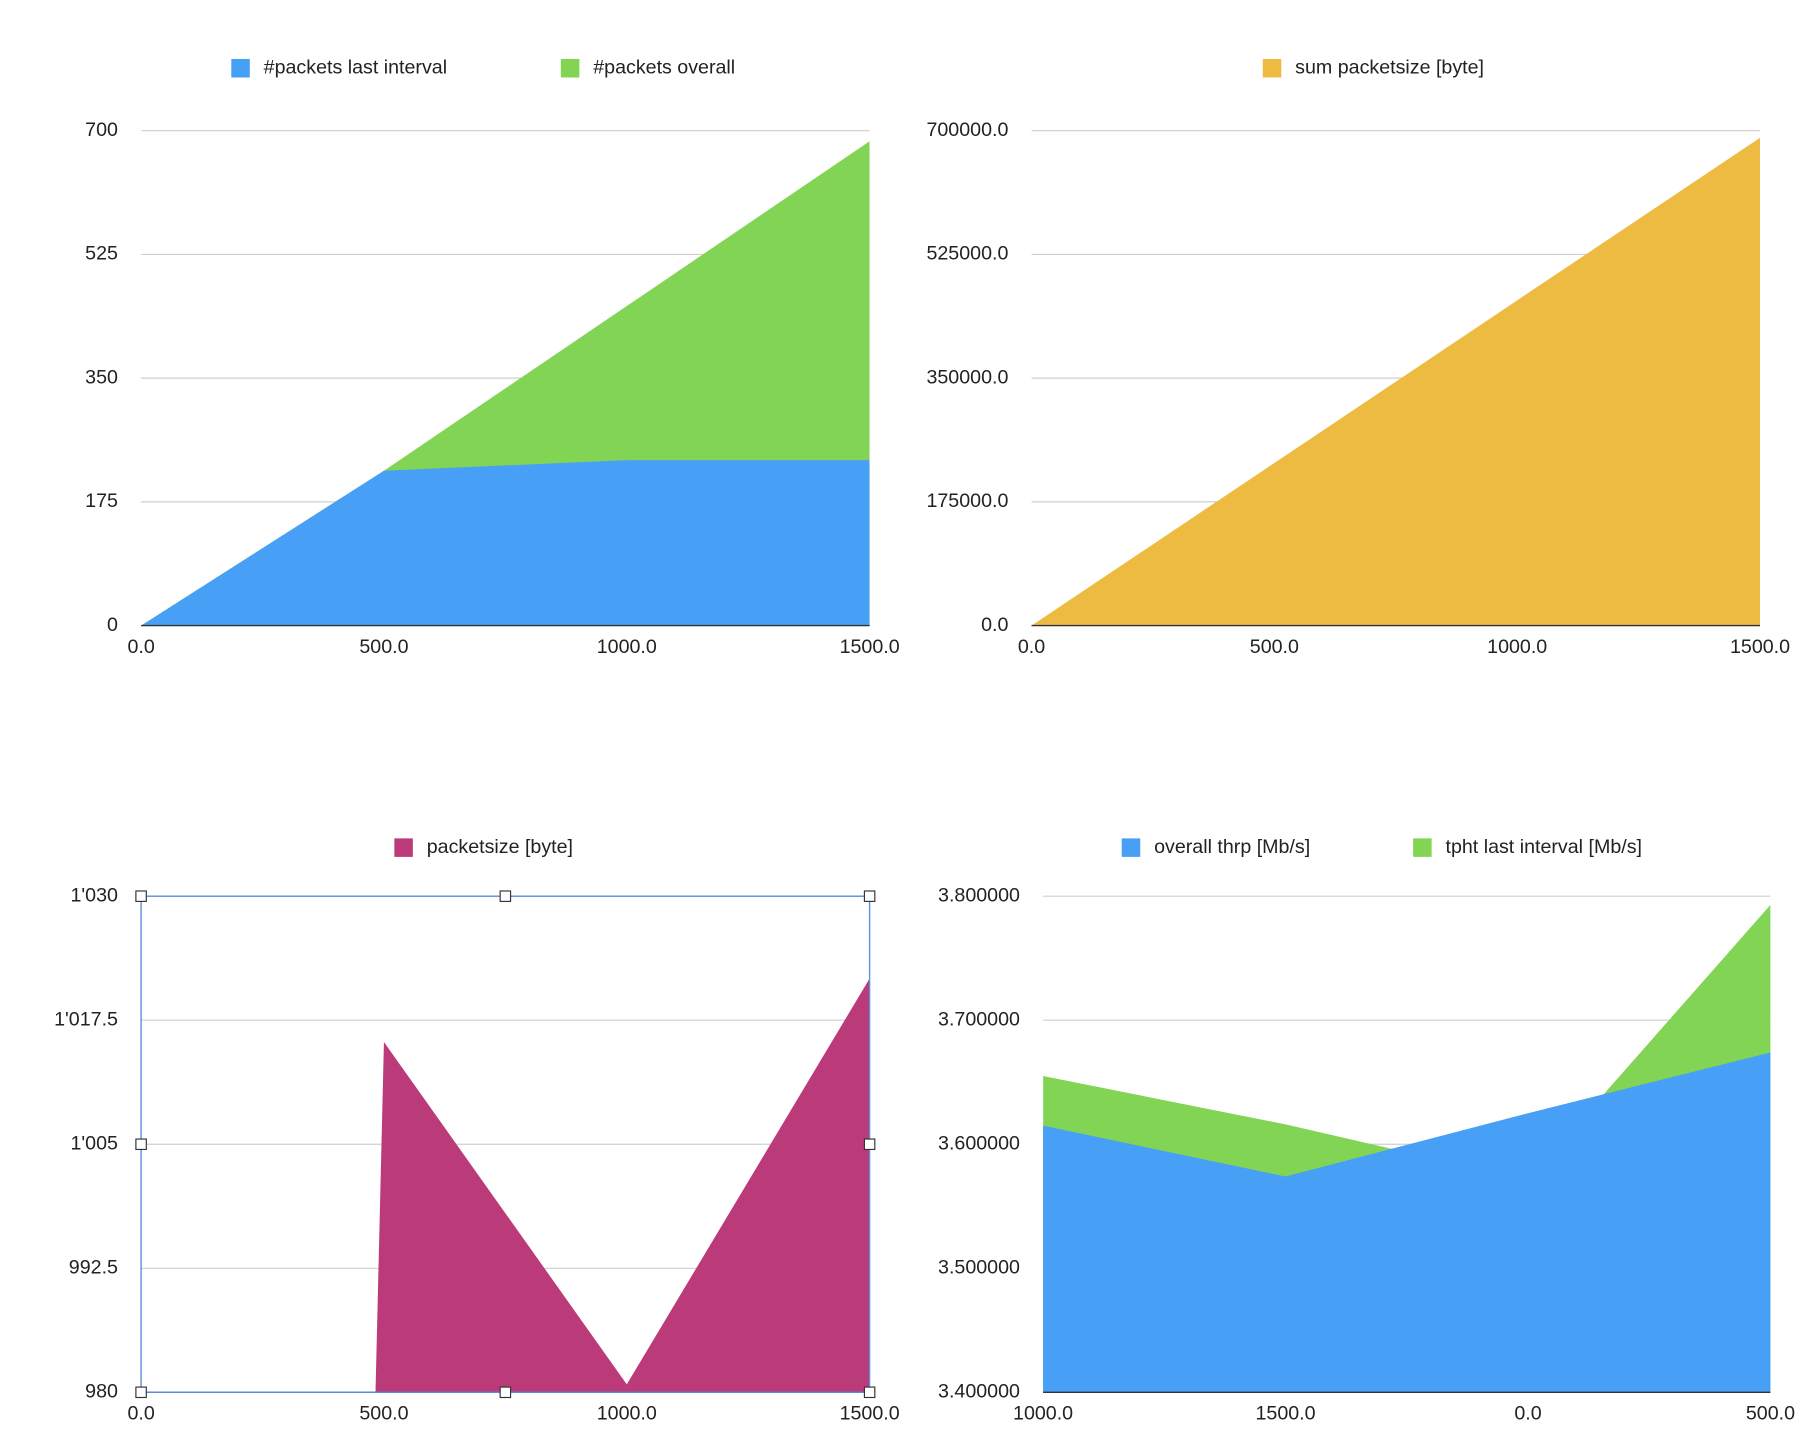 Image resolution: width=1804 pixels, height=1436 pixels. I want to click on legend-label: sum packetsize [byte], so click(1389, 67).